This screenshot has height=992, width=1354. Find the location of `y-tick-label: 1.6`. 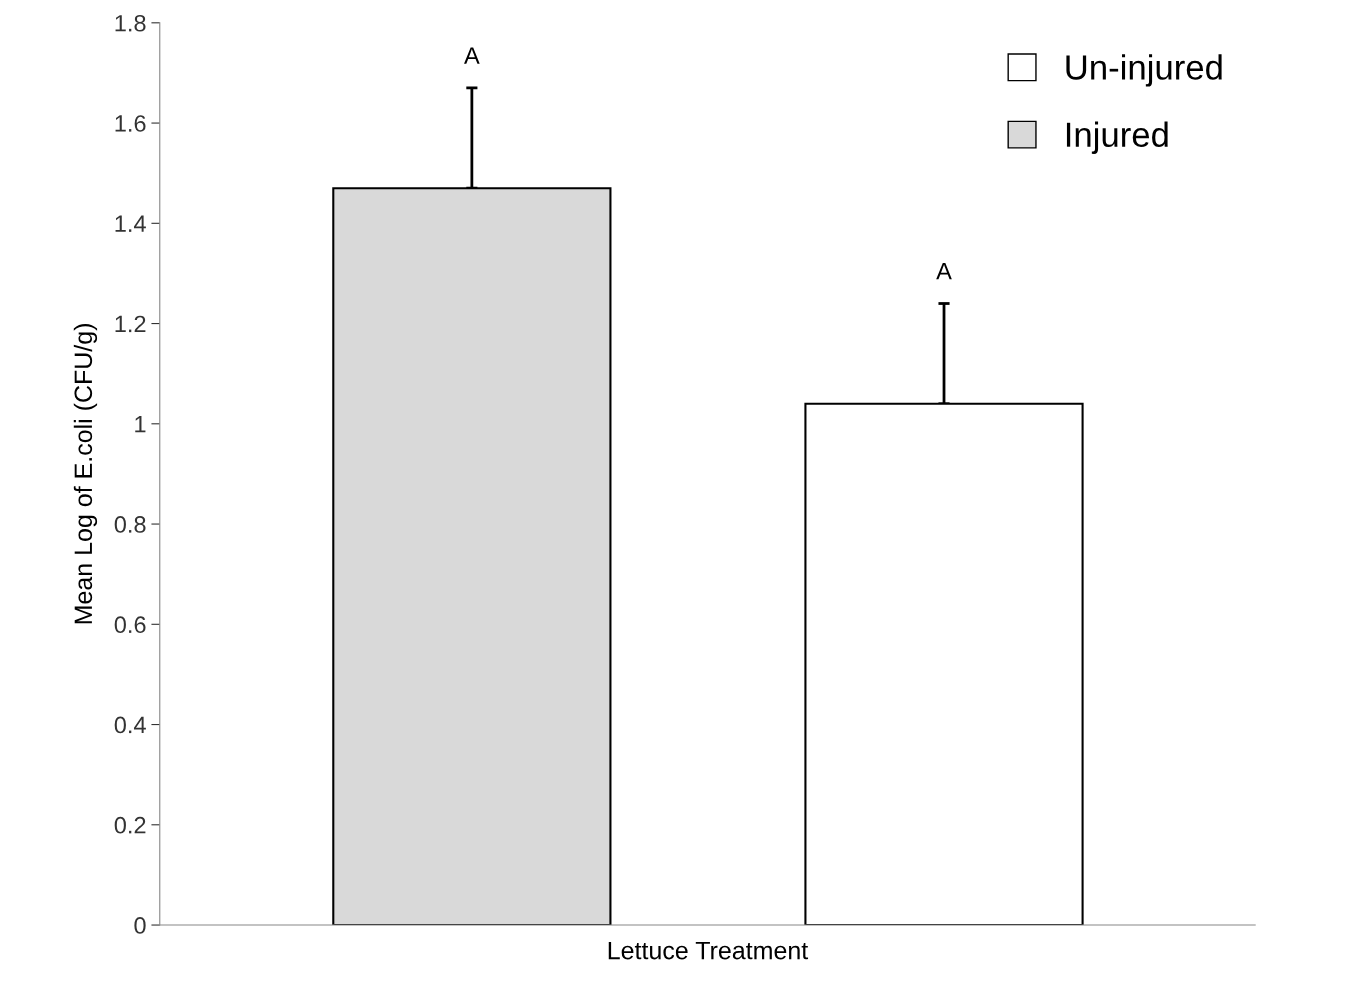

y-tick-label: 1.6 is located at coordinates (130, 123).